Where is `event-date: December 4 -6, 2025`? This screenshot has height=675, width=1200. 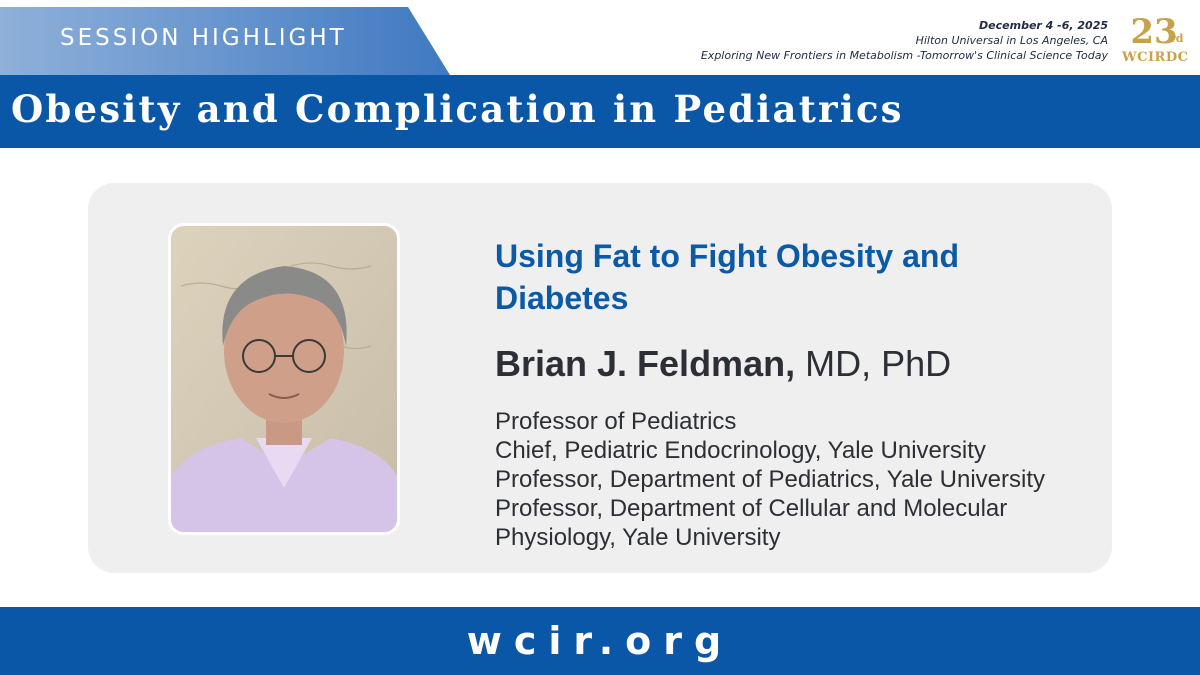 event-date: December 4 -6, 2025 is located at coordinates (1043, 25).